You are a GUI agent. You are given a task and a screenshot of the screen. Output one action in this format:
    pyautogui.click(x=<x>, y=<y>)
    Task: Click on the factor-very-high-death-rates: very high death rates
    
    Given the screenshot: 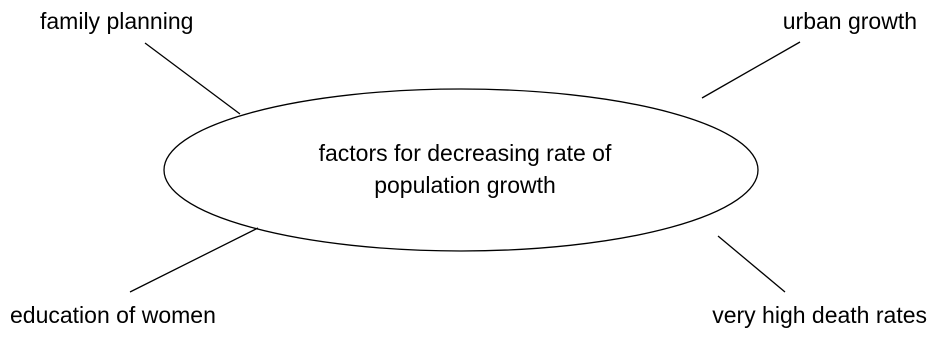 What is the action you would take?
    pyautogui.click(x=819, y=315)
    